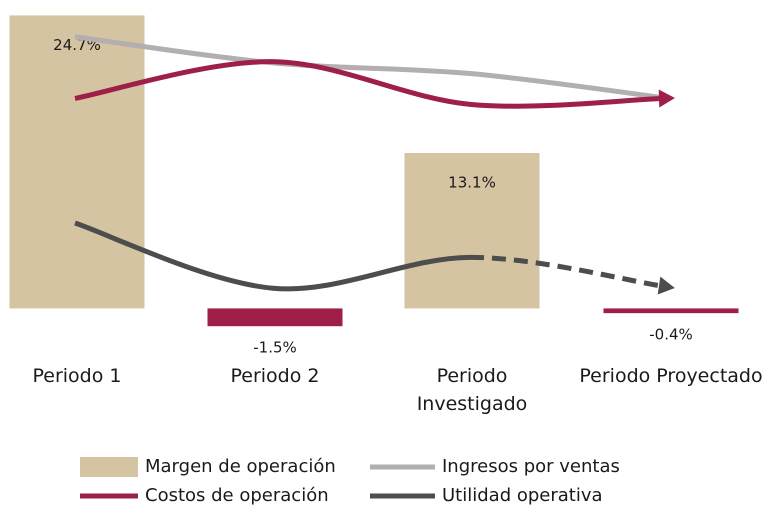 This screenshot has height=508, width=771. Describe the element at coordinates (77, 376) in the screenshot. I see `x-tick-label: Periodo 1` at that location.